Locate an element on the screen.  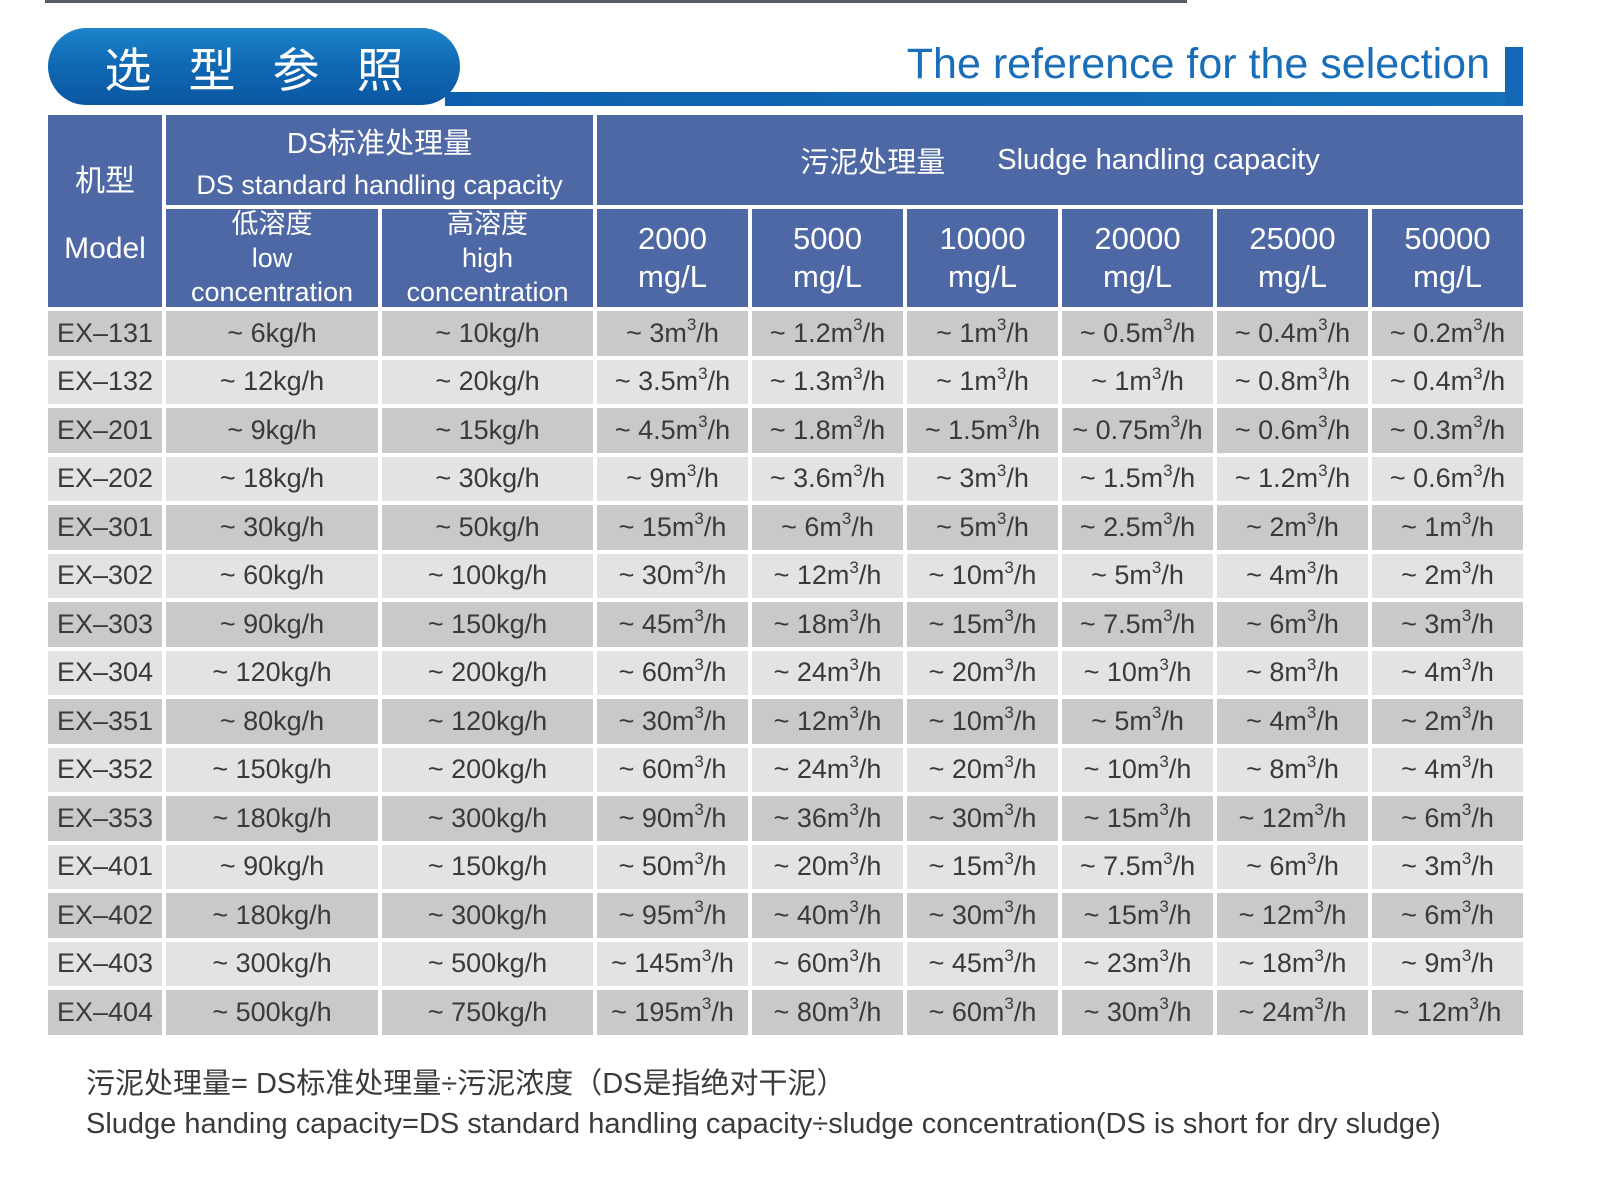
model-cell: EX–131 is located at coordinates (105, 333).